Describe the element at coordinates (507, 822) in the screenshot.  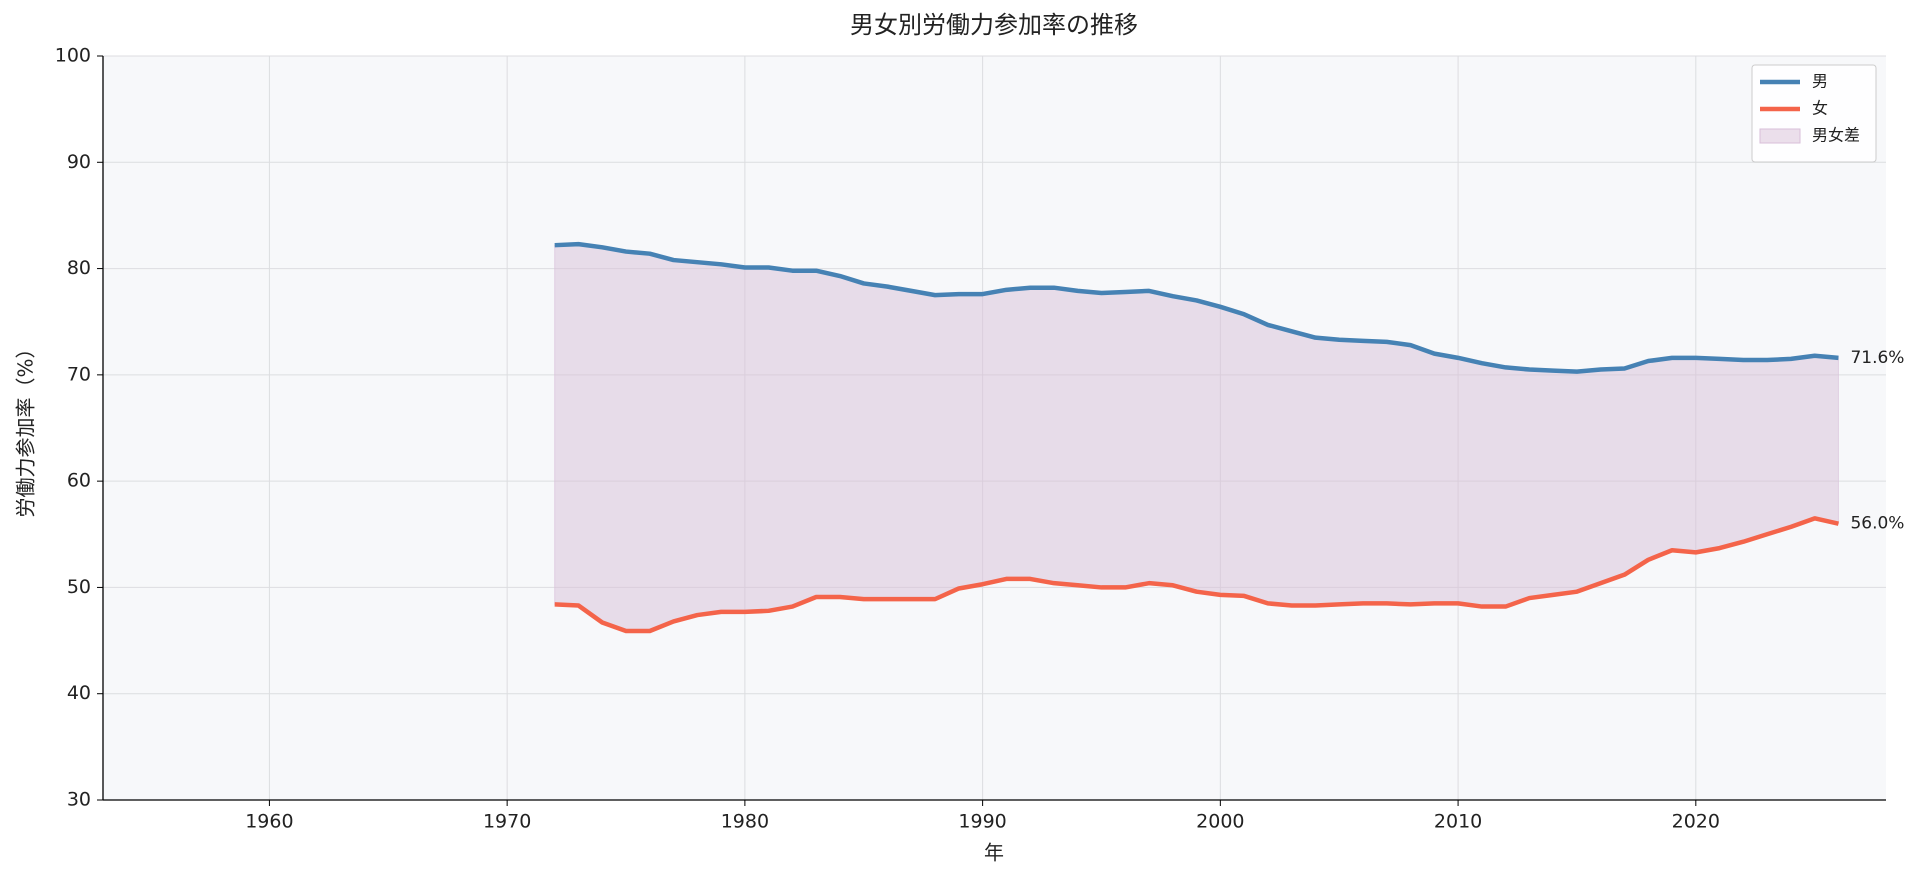
I see `x-tick-label: 1970` at that location.